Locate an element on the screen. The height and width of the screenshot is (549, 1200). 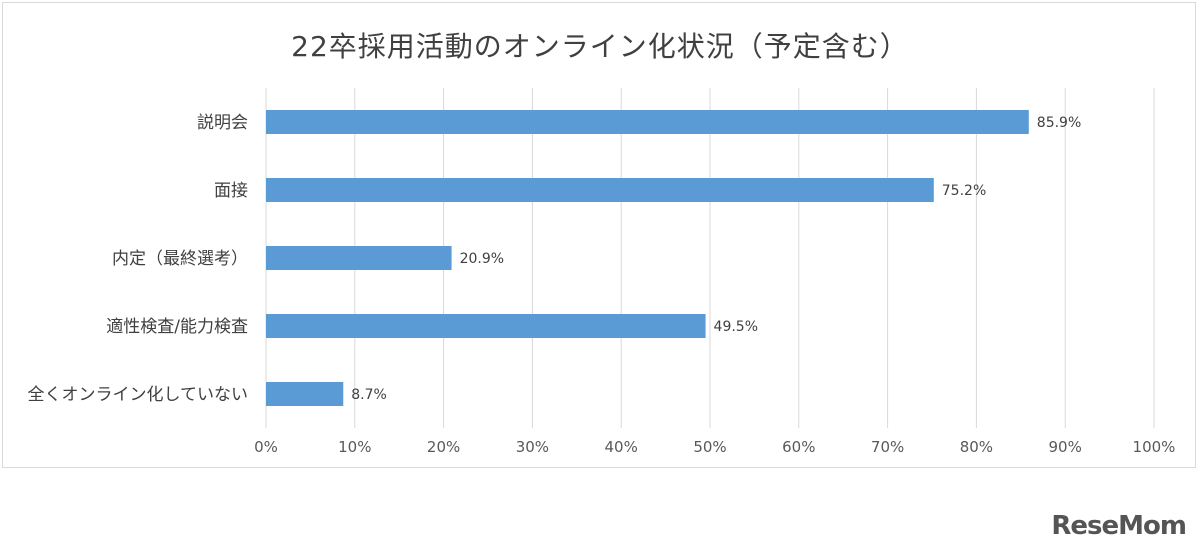
x-tick-label: 40% is located at coordinates (621, 447).